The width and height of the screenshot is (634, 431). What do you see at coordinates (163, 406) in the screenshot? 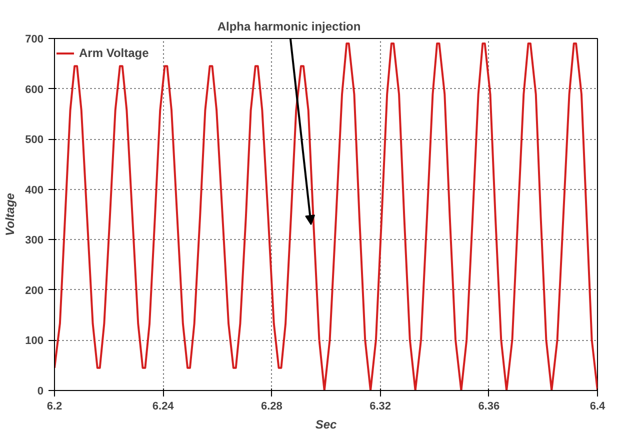
I see `x-tick-label: 6.24` at bounding box center [163, 406].